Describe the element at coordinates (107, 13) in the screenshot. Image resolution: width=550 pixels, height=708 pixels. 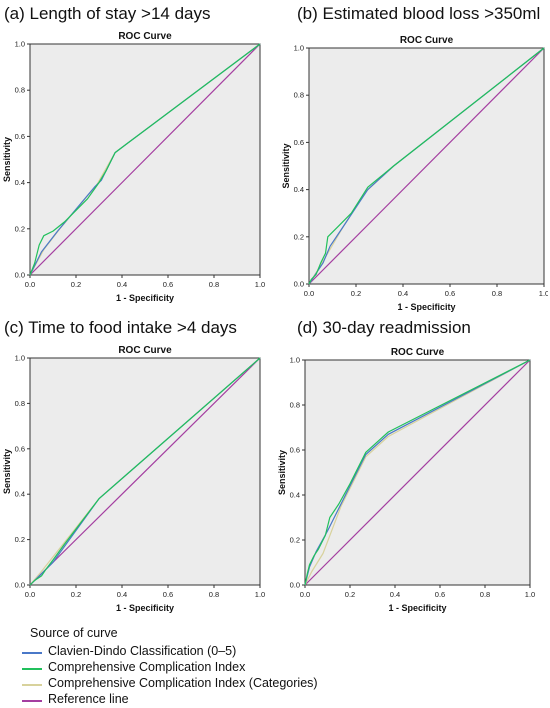
I see `panel-title-a: (a) Length of stay >14 days` at that location.